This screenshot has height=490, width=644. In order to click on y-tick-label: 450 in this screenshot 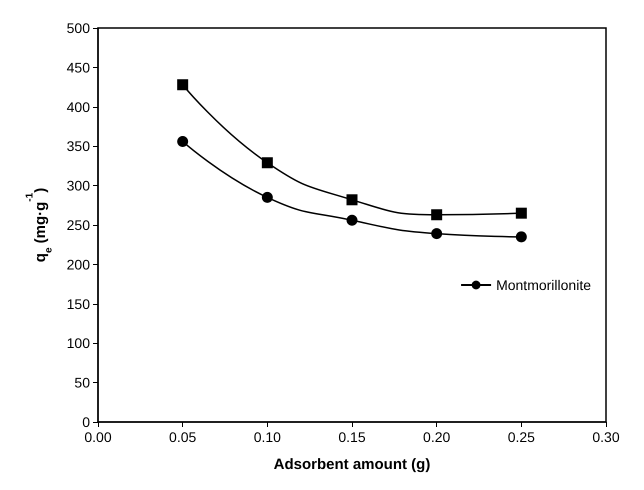, I will do `click(78, 67)`.